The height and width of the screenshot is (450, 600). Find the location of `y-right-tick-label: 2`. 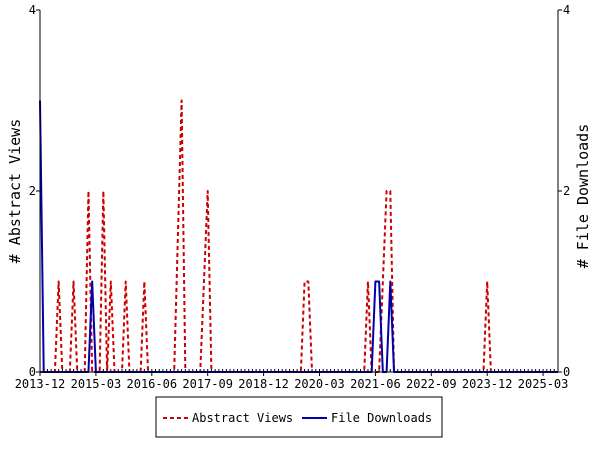

y-right-tick-label: 2 is located at coordinates (566, 191).